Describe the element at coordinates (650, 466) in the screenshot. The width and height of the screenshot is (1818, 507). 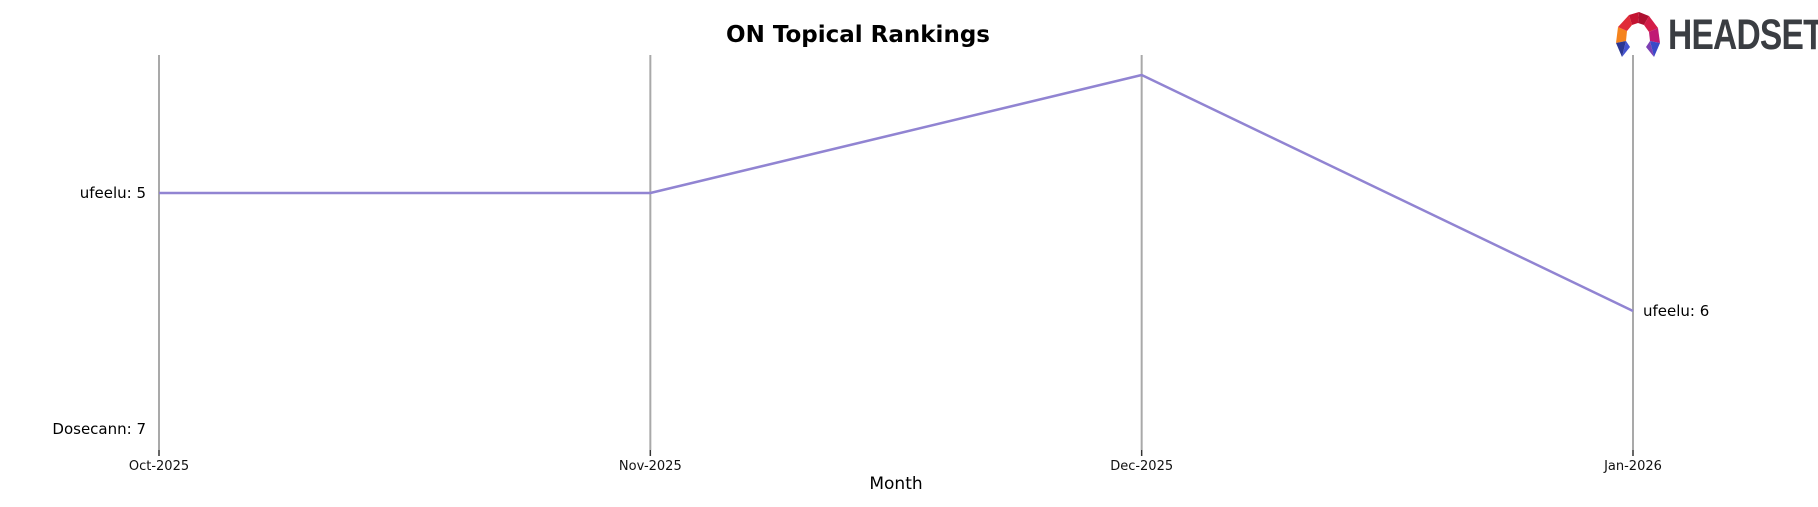
I see `x-tick-label-nov-2025: Nov-2025` at that location.